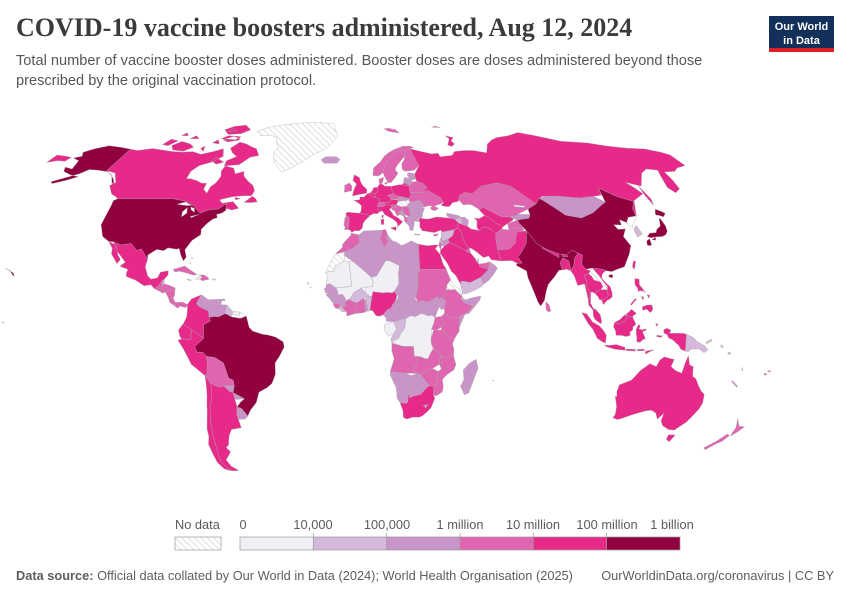  Describe the element at coordinates (460, 524) in the screenshot. I see `svg-text: 1 million` at that location.